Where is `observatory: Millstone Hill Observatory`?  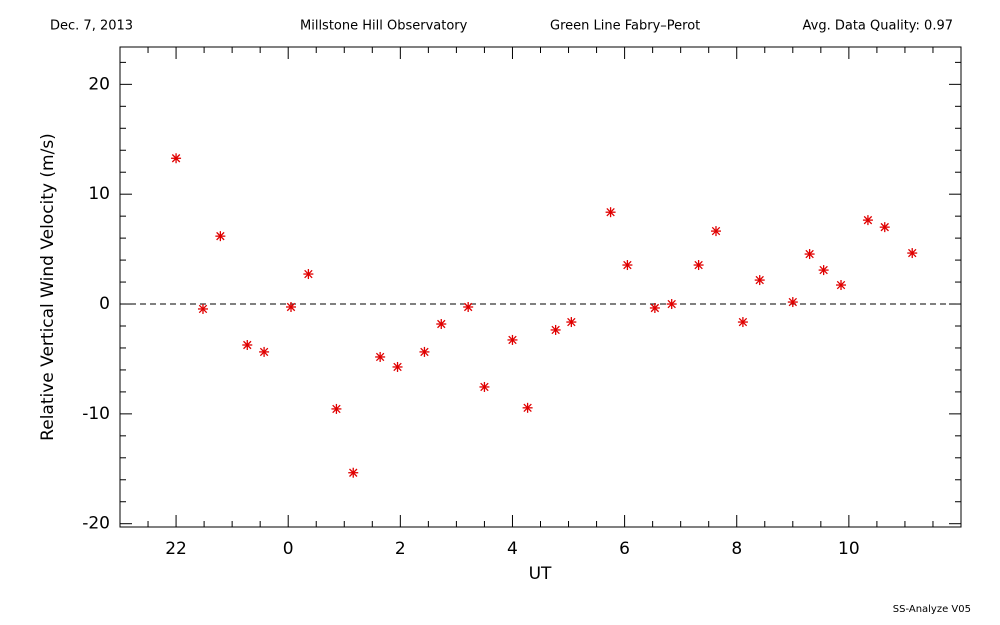
observatory: Millstone Hill Observatory is located at coordinates (384, 26).